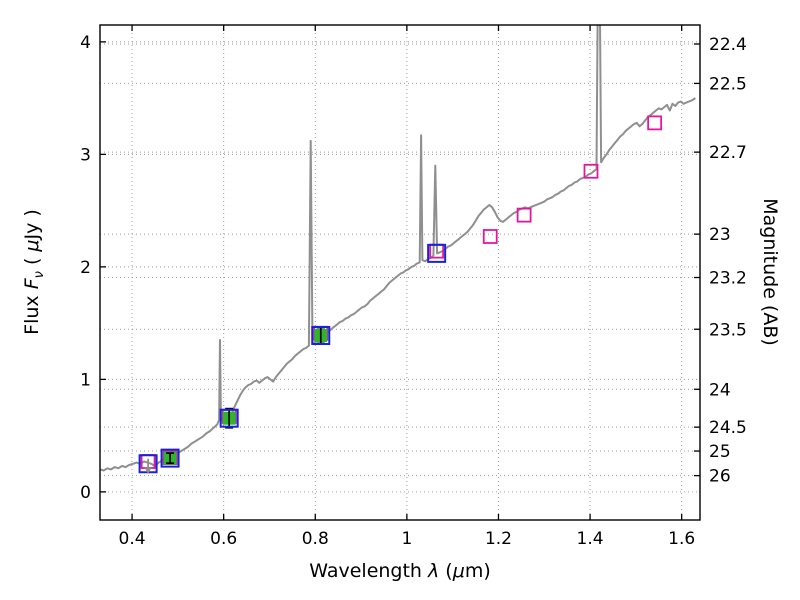 The height and width of the screenshot is (600, 800). Describe the element at coordinates (85, 43) in the screenshot. I see `tick-label: 4` at that location.